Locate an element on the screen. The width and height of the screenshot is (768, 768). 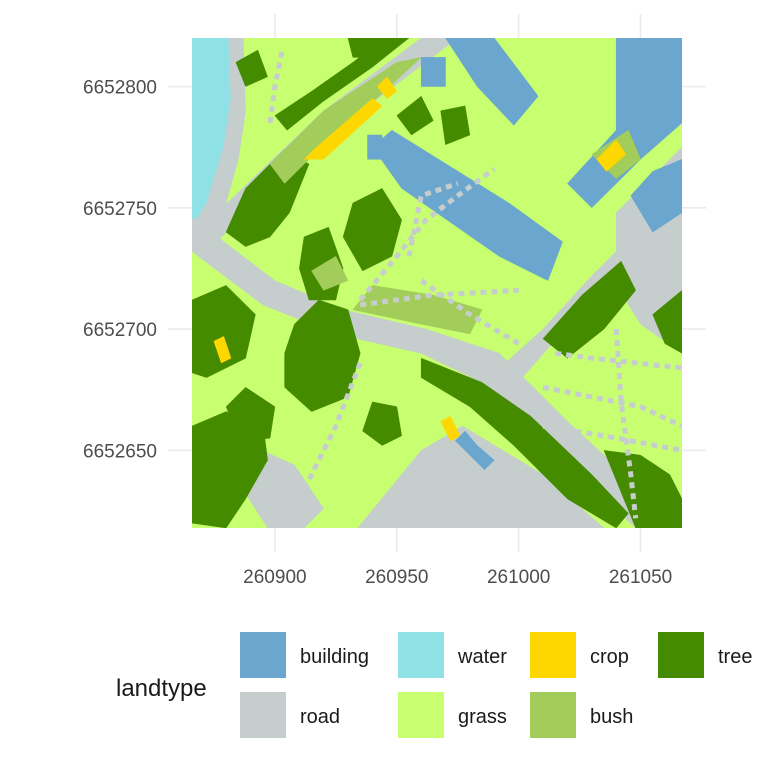
legend-title: landtype is located at coordinates (161, 688).